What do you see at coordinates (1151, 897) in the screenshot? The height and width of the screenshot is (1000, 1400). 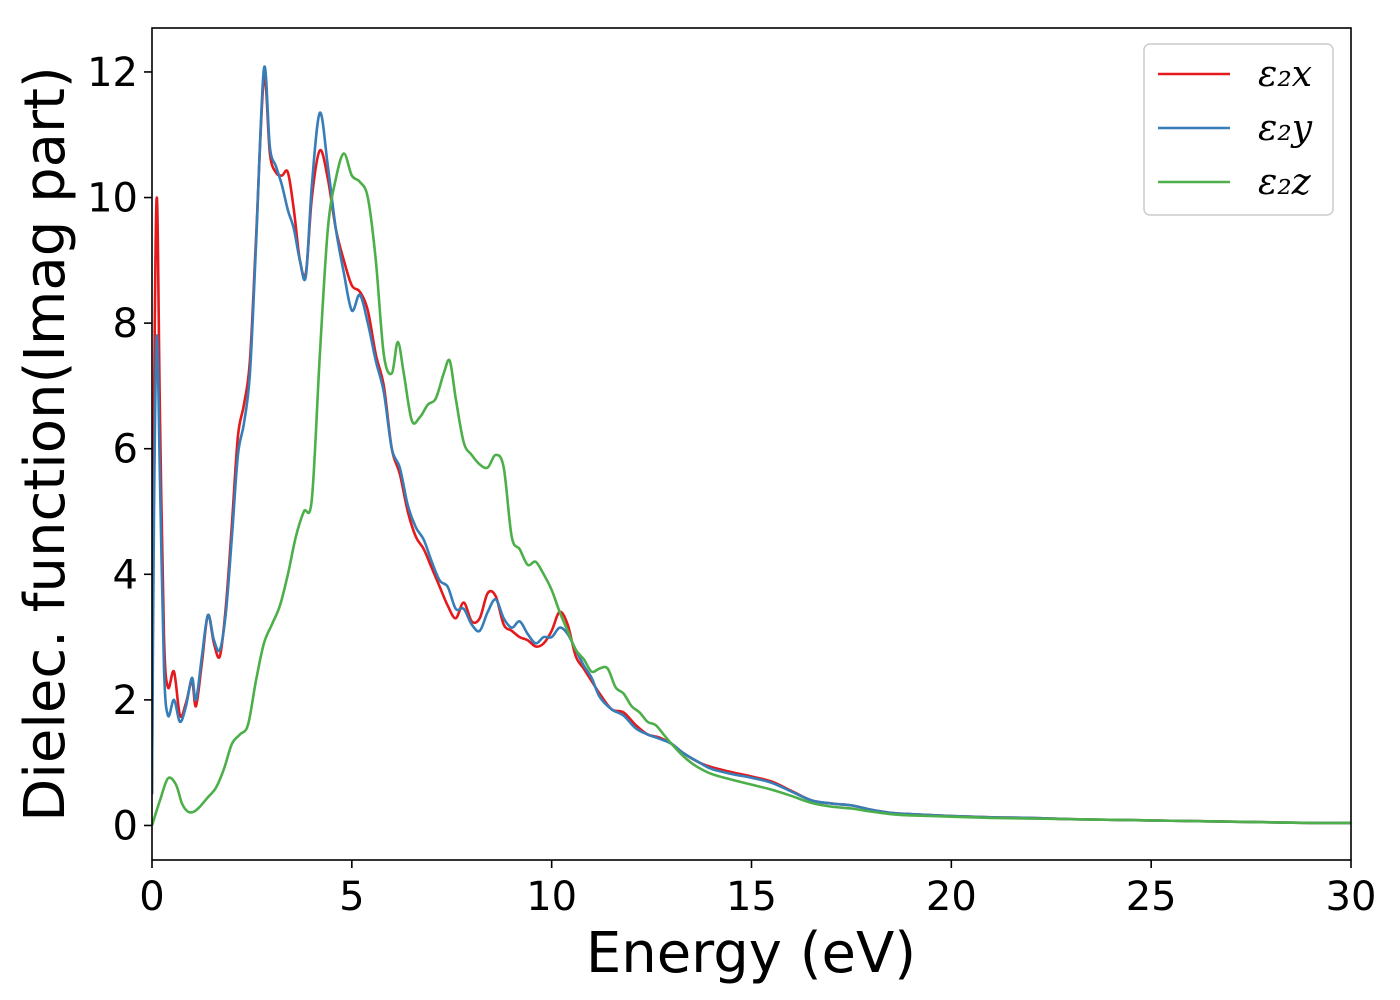 I see `x-tick-label: 25` at bounding box center [1151, 897].